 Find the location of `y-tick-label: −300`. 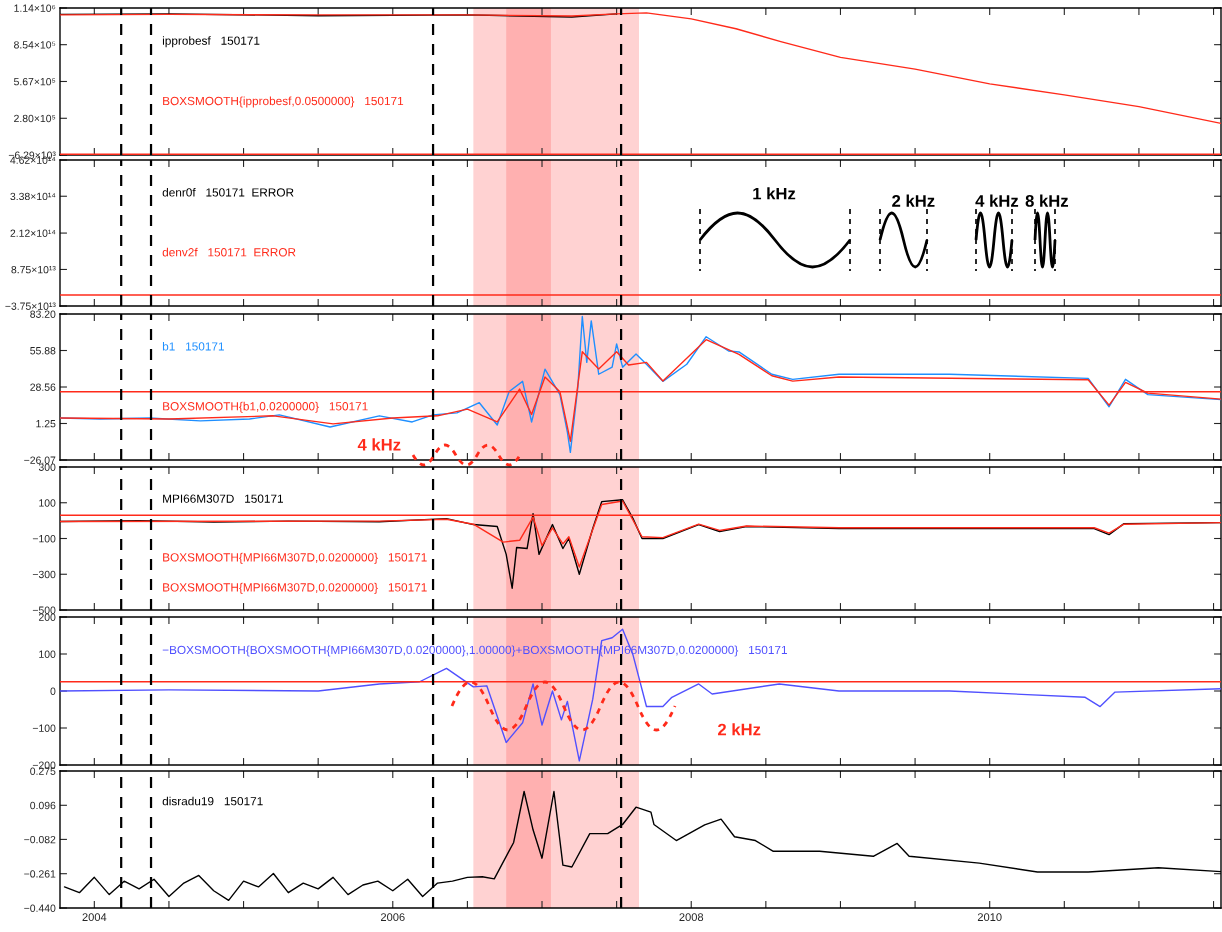

y-tick-label: −300 is located at coordinates (44, 574).